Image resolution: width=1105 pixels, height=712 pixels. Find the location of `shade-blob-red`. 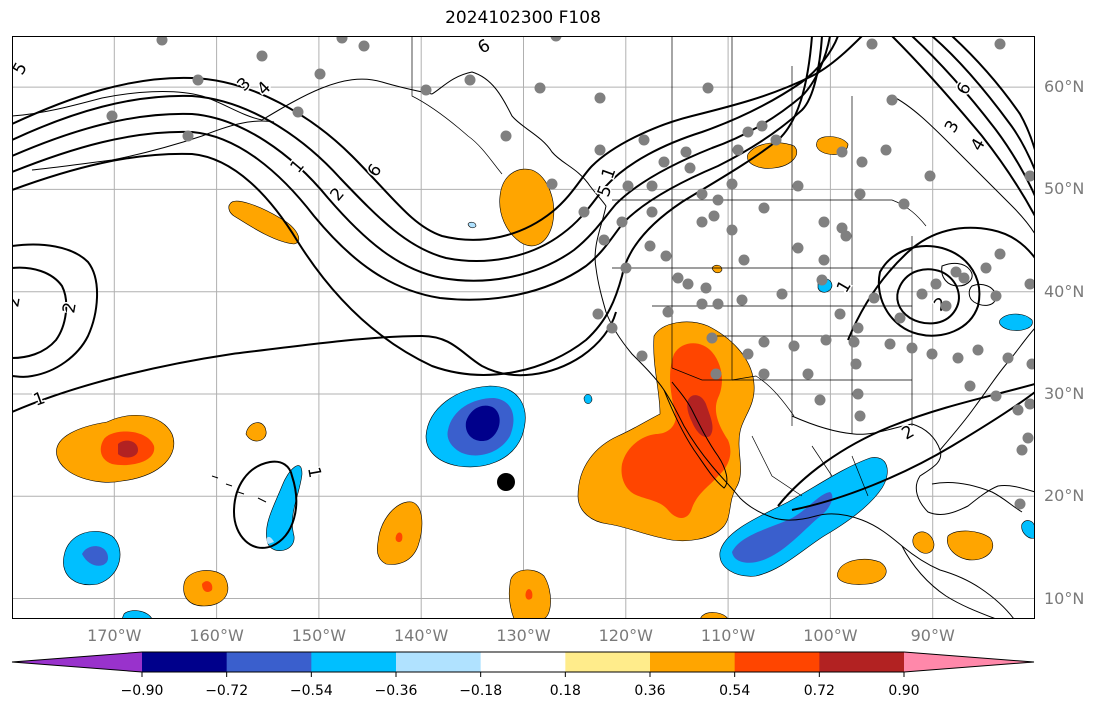

shade-blob-red is located at coordinates (676, 430).